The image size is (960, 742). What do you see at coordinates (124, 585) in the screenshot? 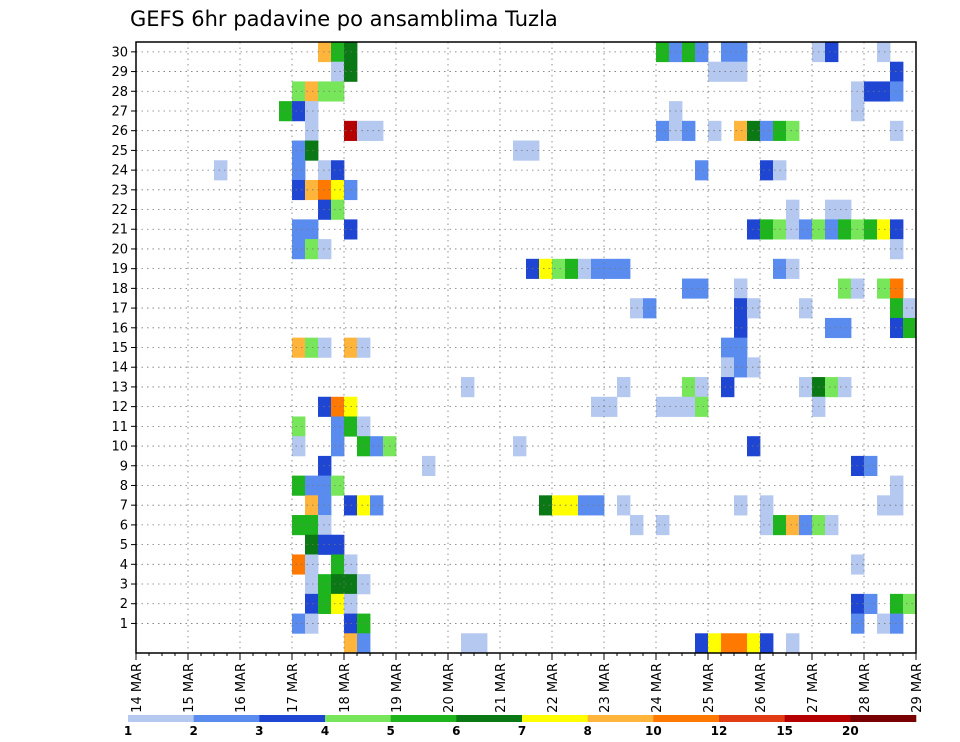
I see `y-tick-label: 3` at bounding box center [124, 585].